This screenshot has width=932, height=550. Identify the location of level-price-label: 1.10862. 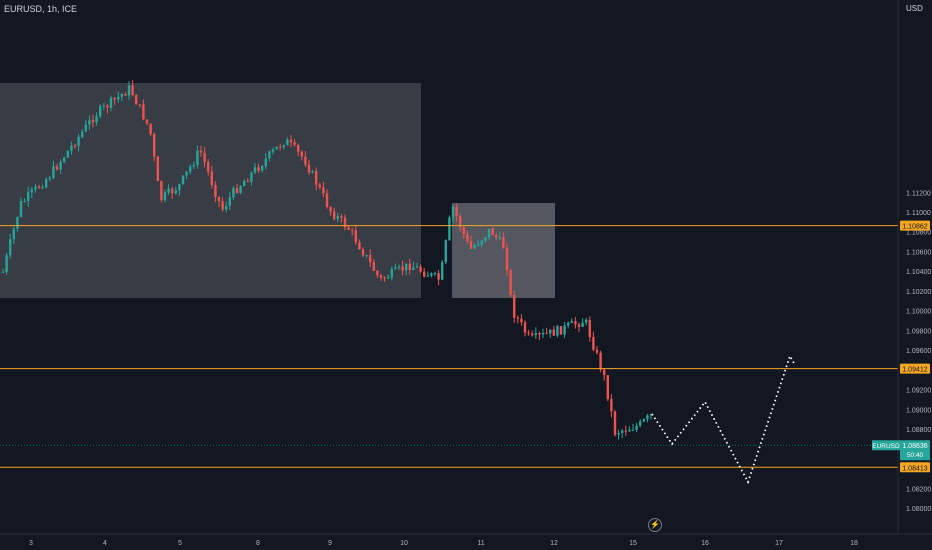
(914, 227).